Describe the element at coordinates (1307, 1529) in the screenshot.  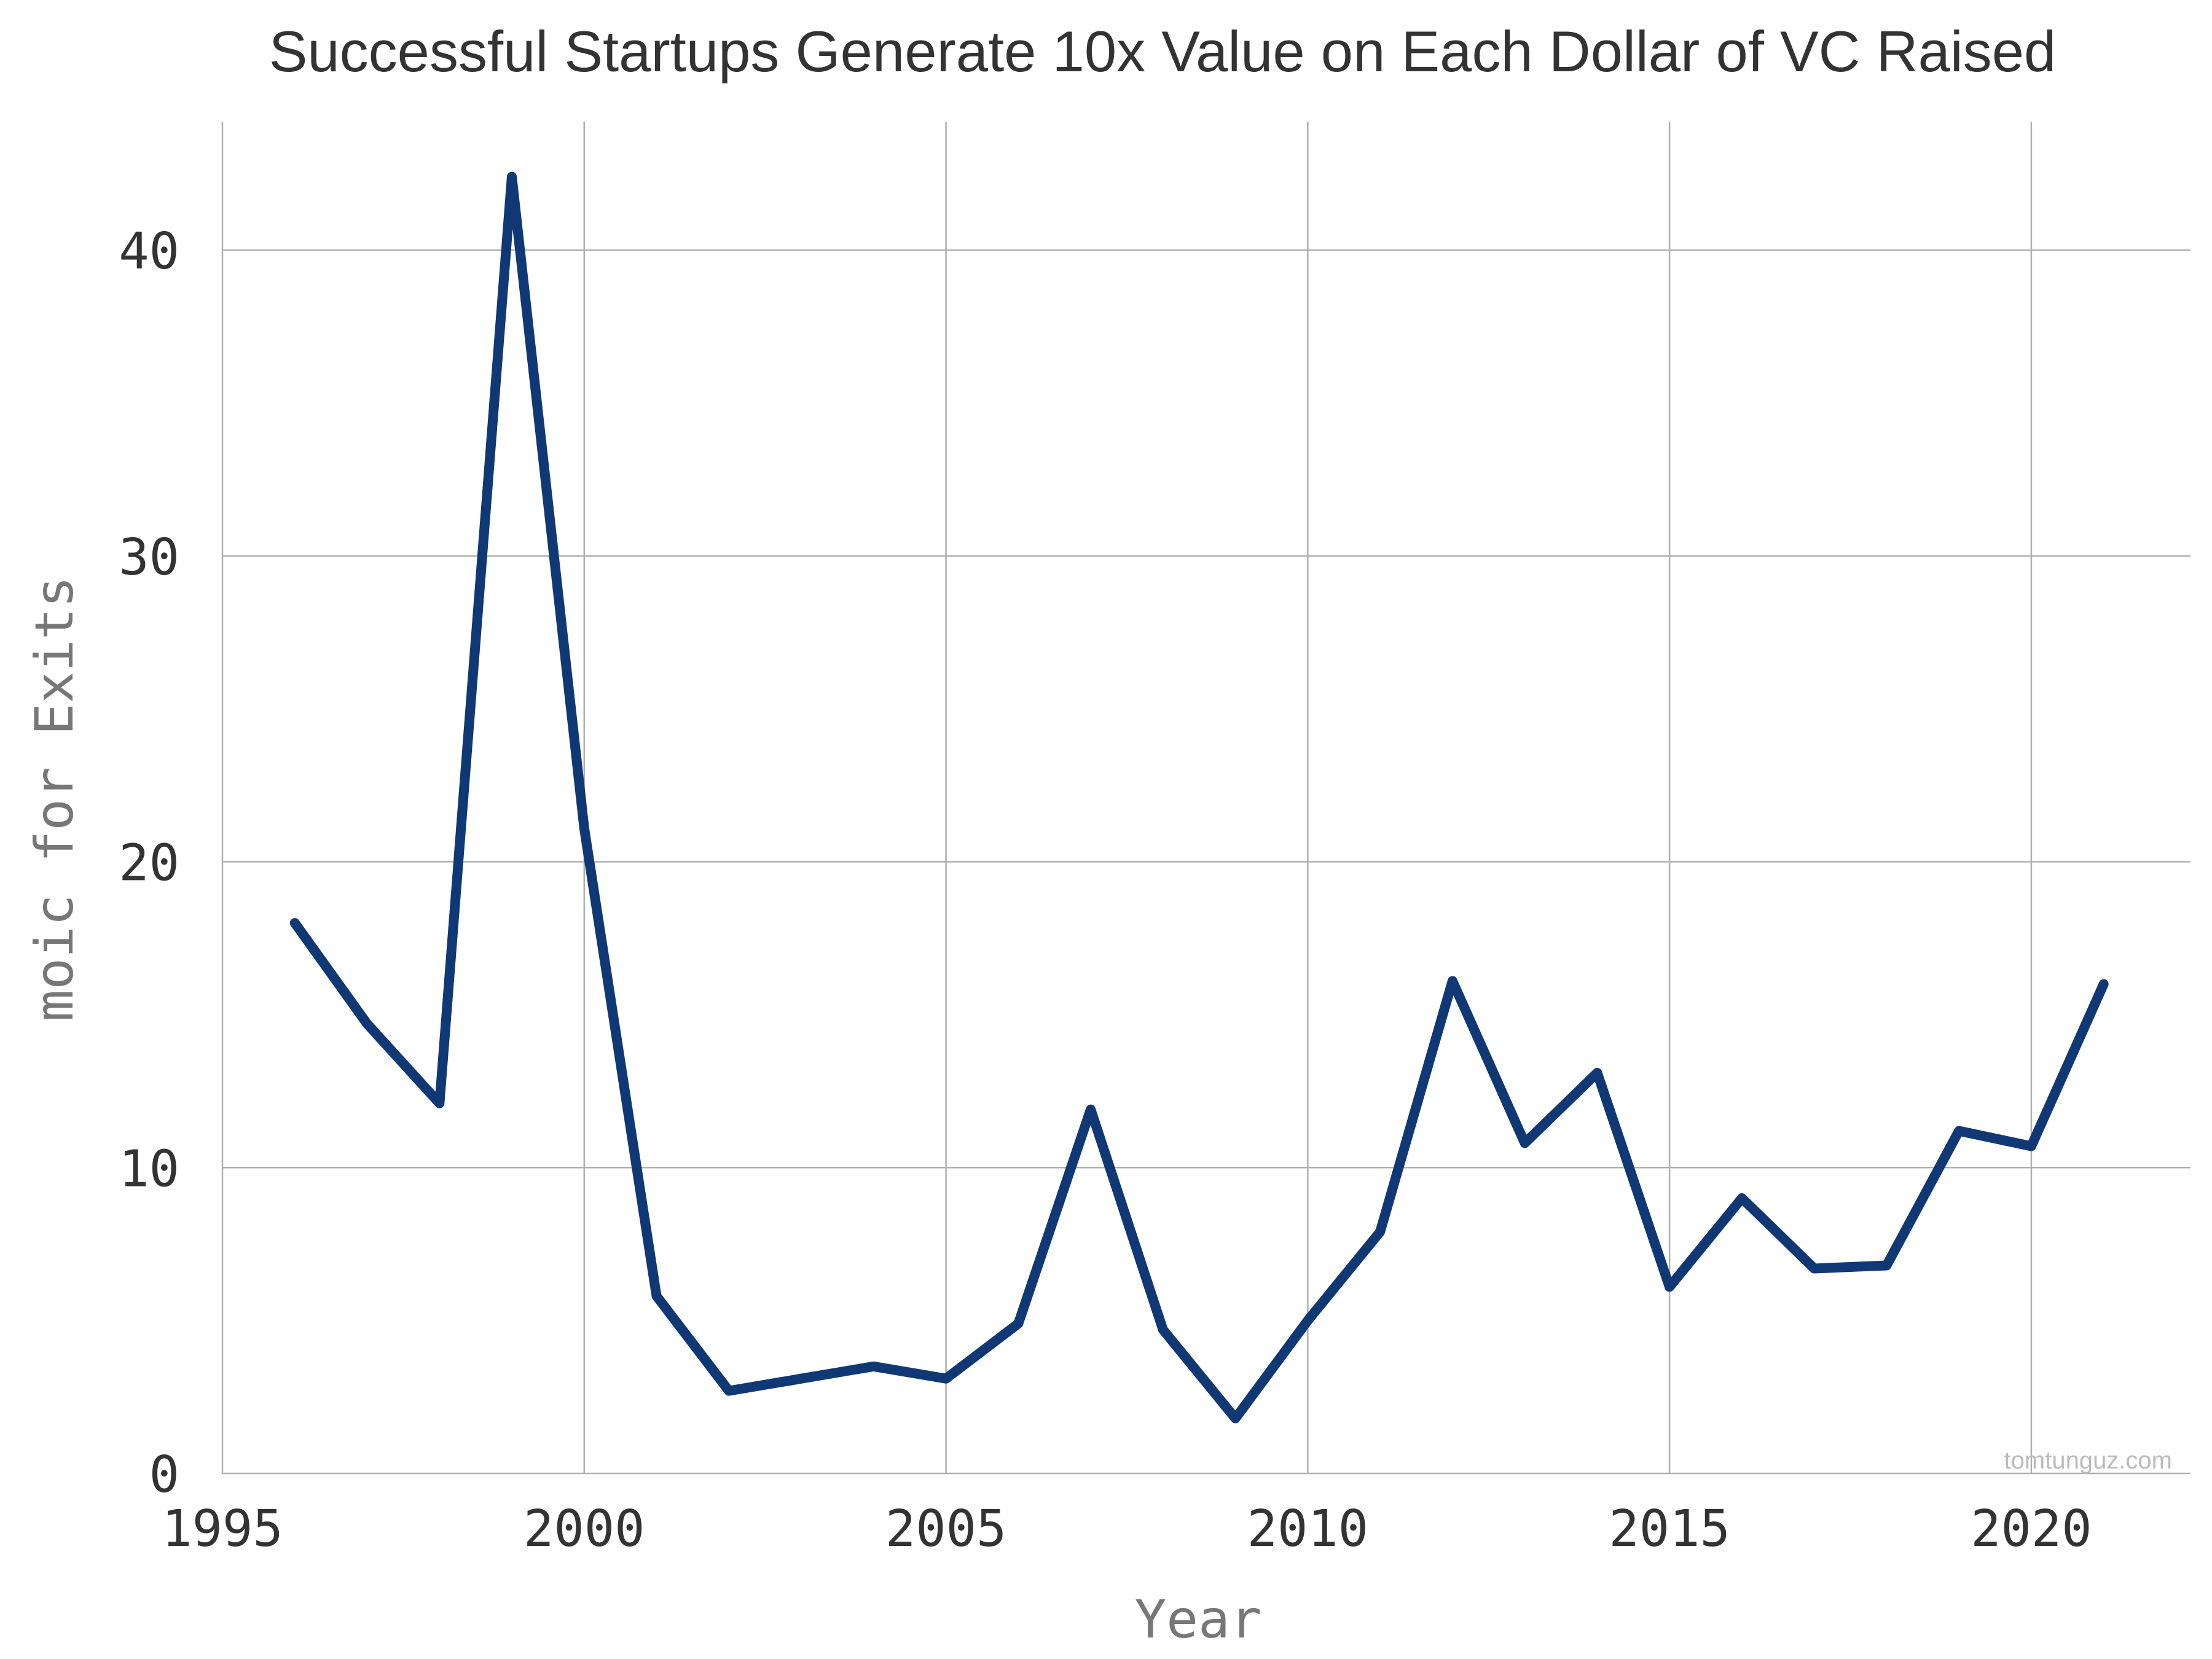
I see `x-tick-label: 2010` at that location.